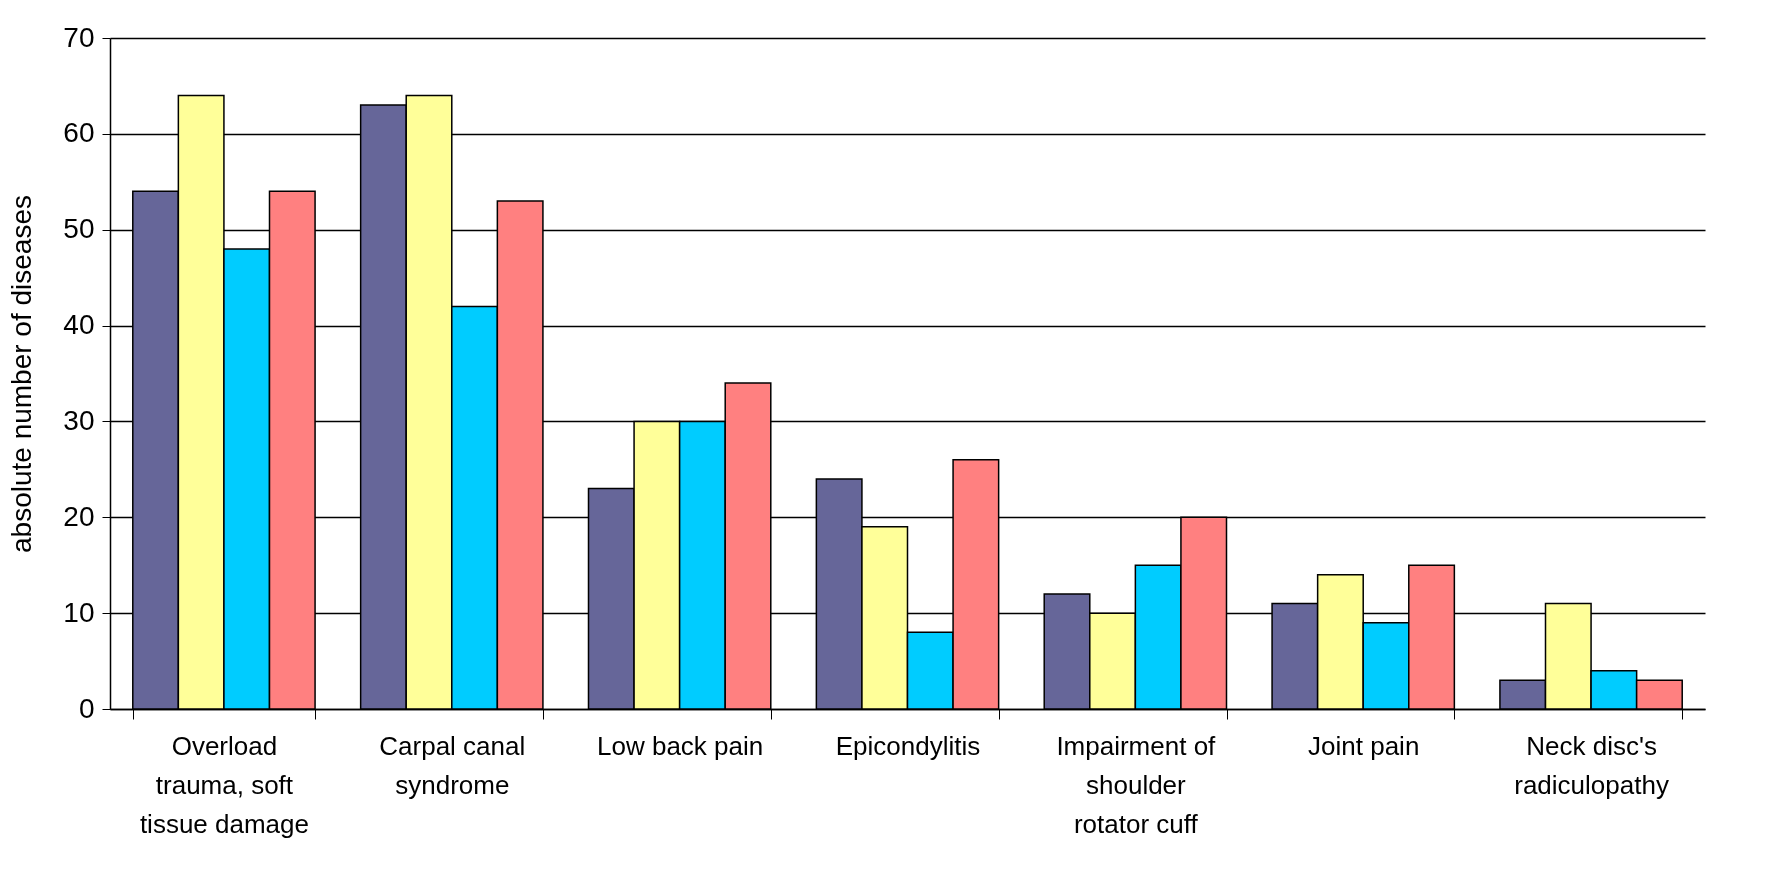  What do you see at coordinates (79, 420) in the screenshot?
I see `y-tick-label: 30` at bounding box center [79, 420].